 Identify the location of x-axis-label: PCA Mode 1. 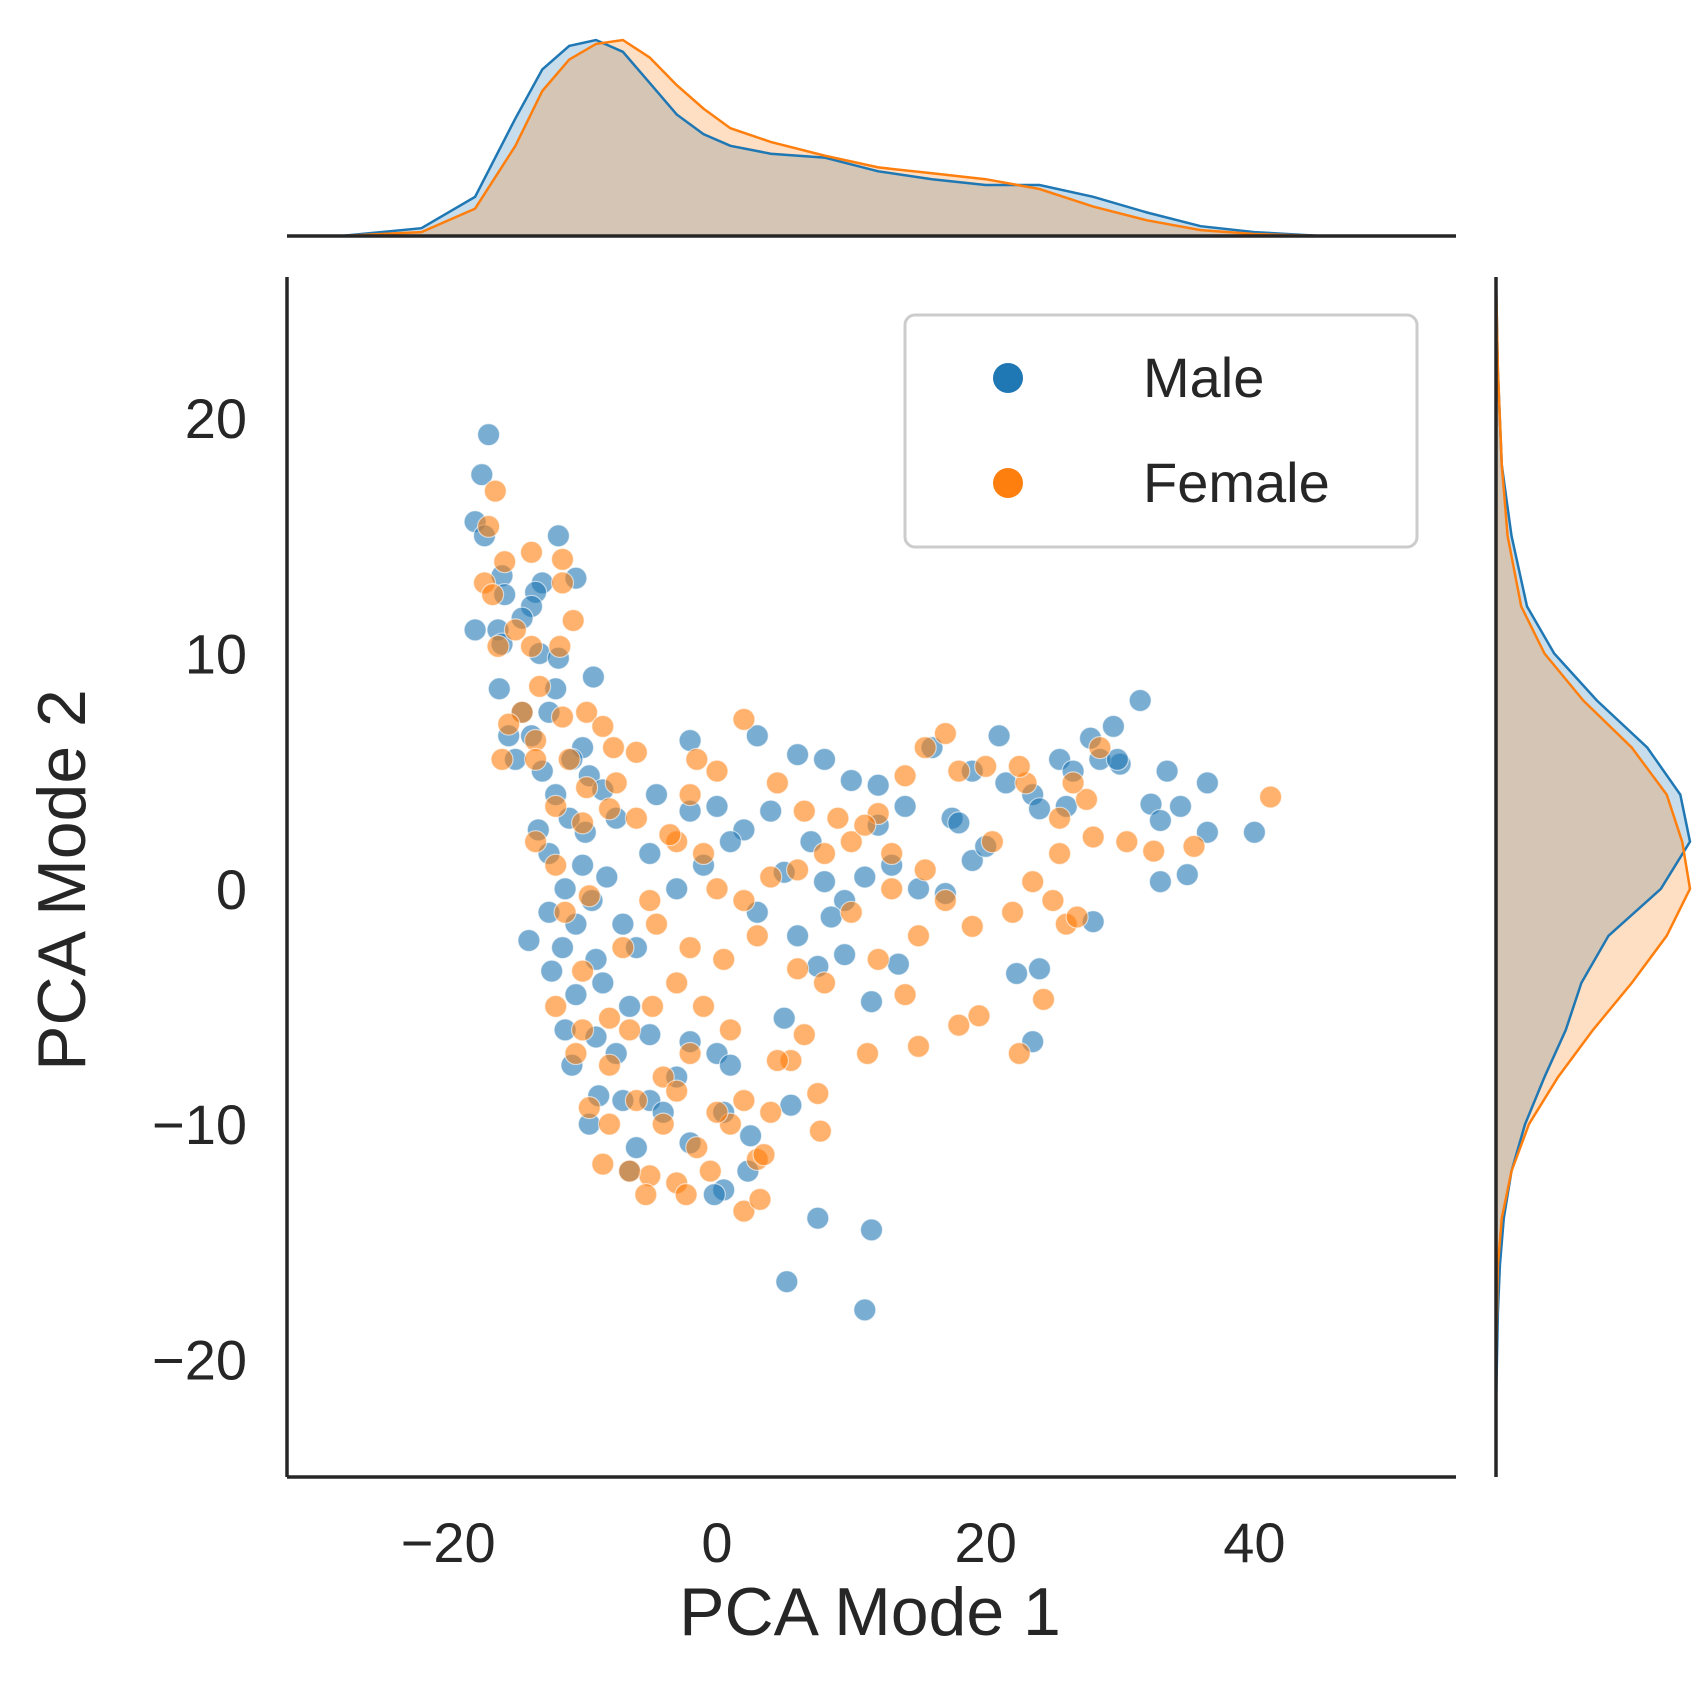
(870, 1612).